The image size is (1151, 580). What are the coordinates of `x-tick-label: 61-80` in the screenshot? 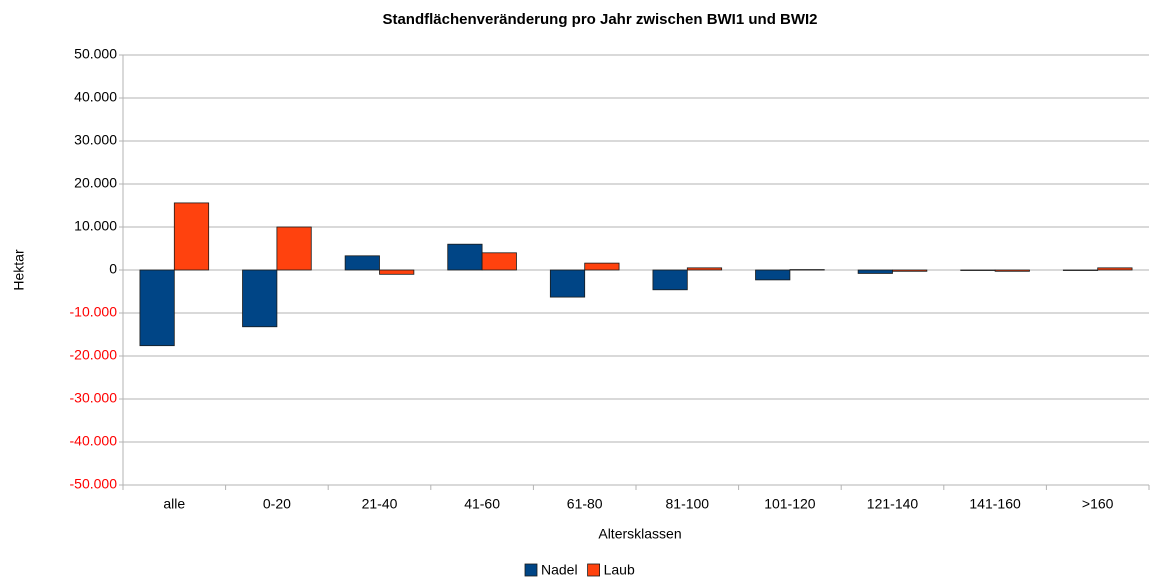 It's located at (585, 504).